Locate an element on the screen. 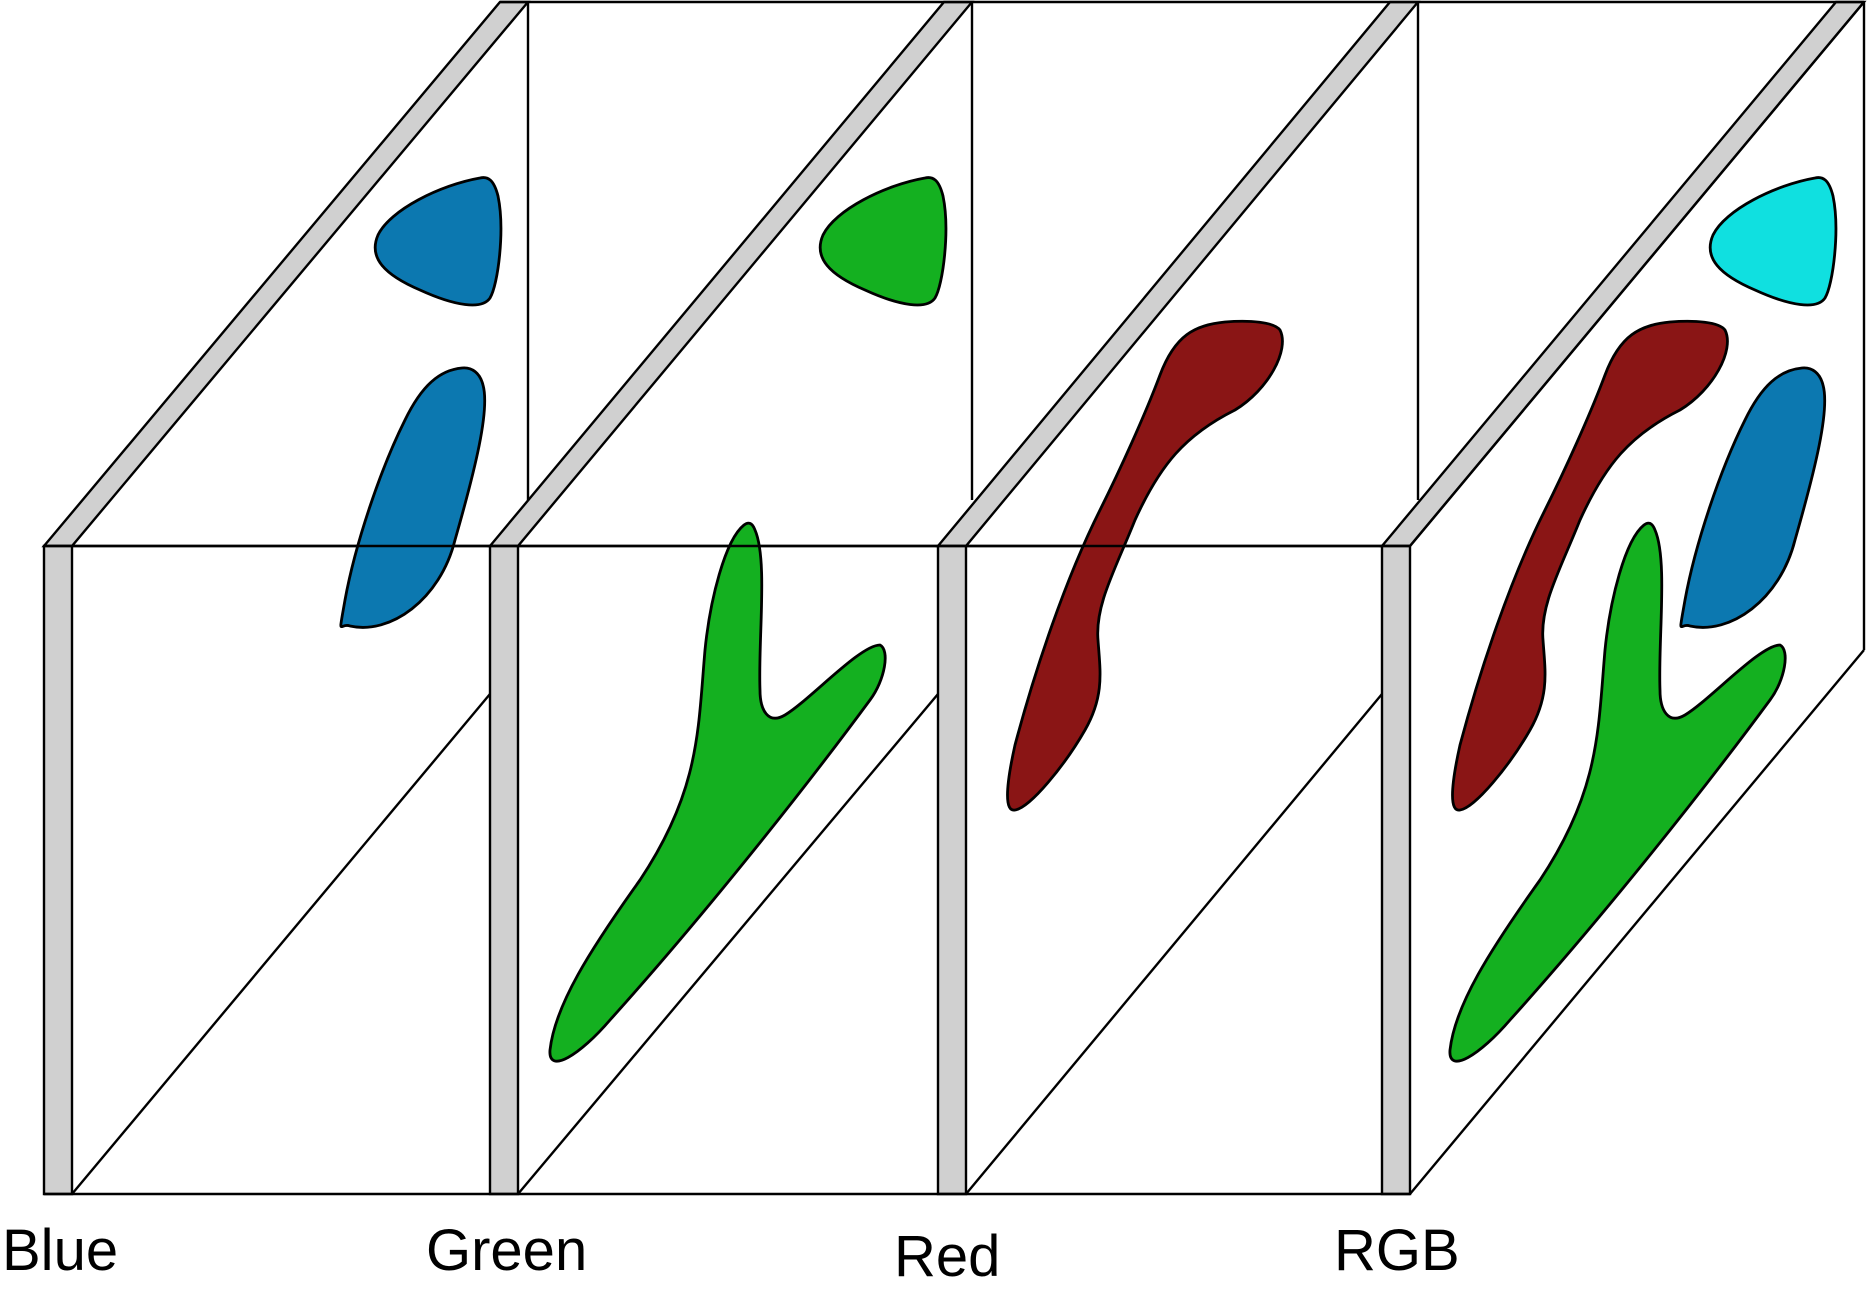  blue-triangle-blob is located at coordinates (438, 241).